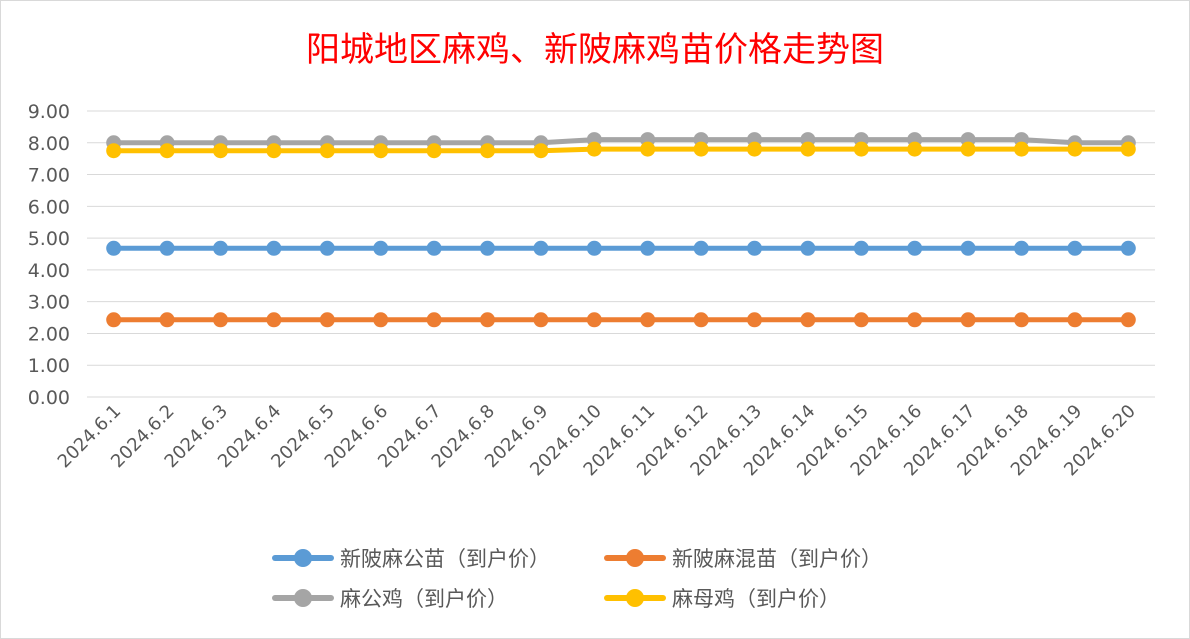 This screenshot has width=1190, height=639. What do you see at coordinates (49, 398) in the screenshot?
I see `y-tick-label-0: 0.00` at bounding box center [49, 398].